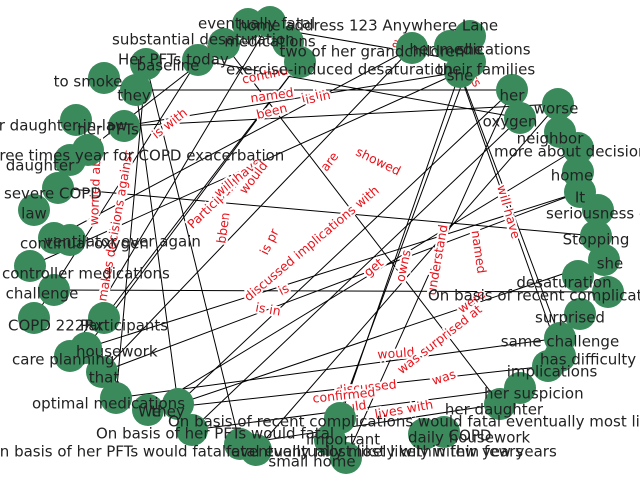  Describe the element at coordinates (551, 139) in the screenshot. I see `node-label: neighbor` at that location.